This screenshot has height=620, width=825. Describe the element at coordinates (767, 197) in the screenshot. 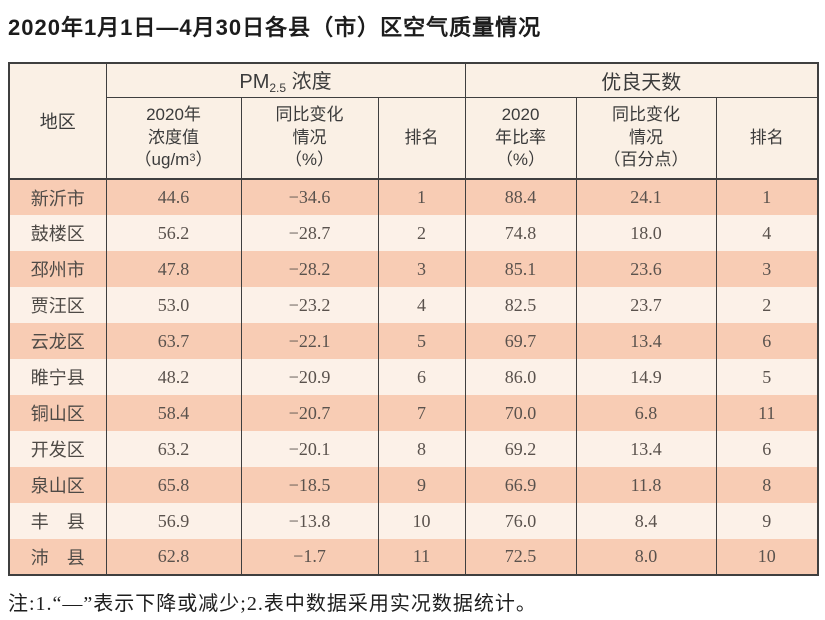

I see `cell-gd-rank: 1` at that location.